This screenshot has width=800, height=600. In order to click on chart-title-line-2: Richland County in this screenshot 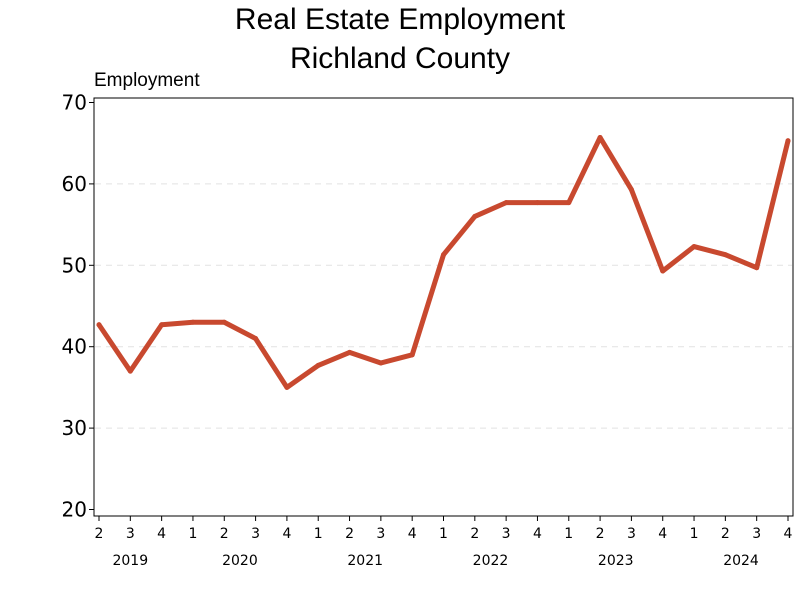, I will do `click(400, 58)`.